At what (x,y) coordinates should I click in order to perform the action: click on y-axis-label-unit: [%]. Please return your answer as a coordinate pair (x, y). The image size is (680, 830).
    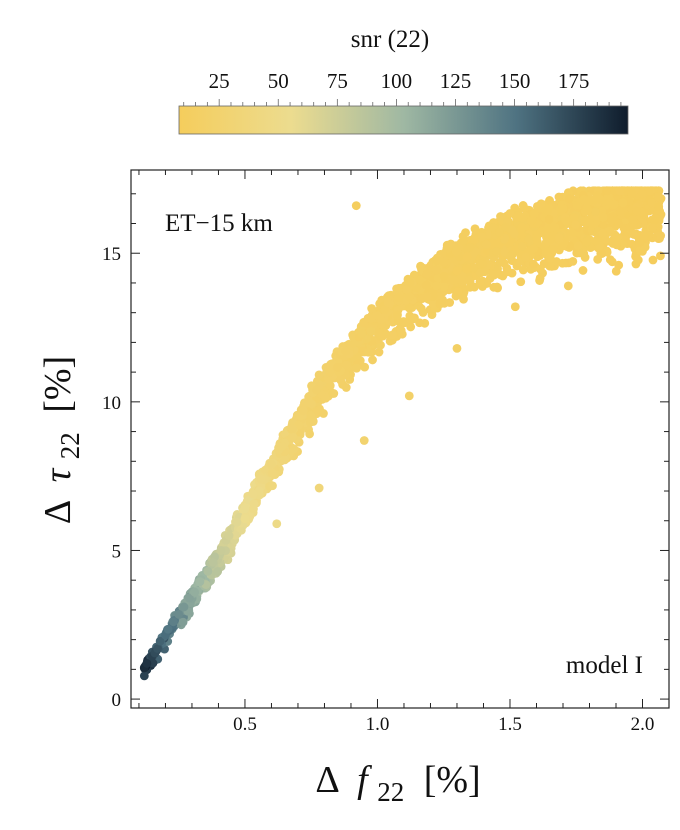
    Looking at the image, I should click on (58, 384).